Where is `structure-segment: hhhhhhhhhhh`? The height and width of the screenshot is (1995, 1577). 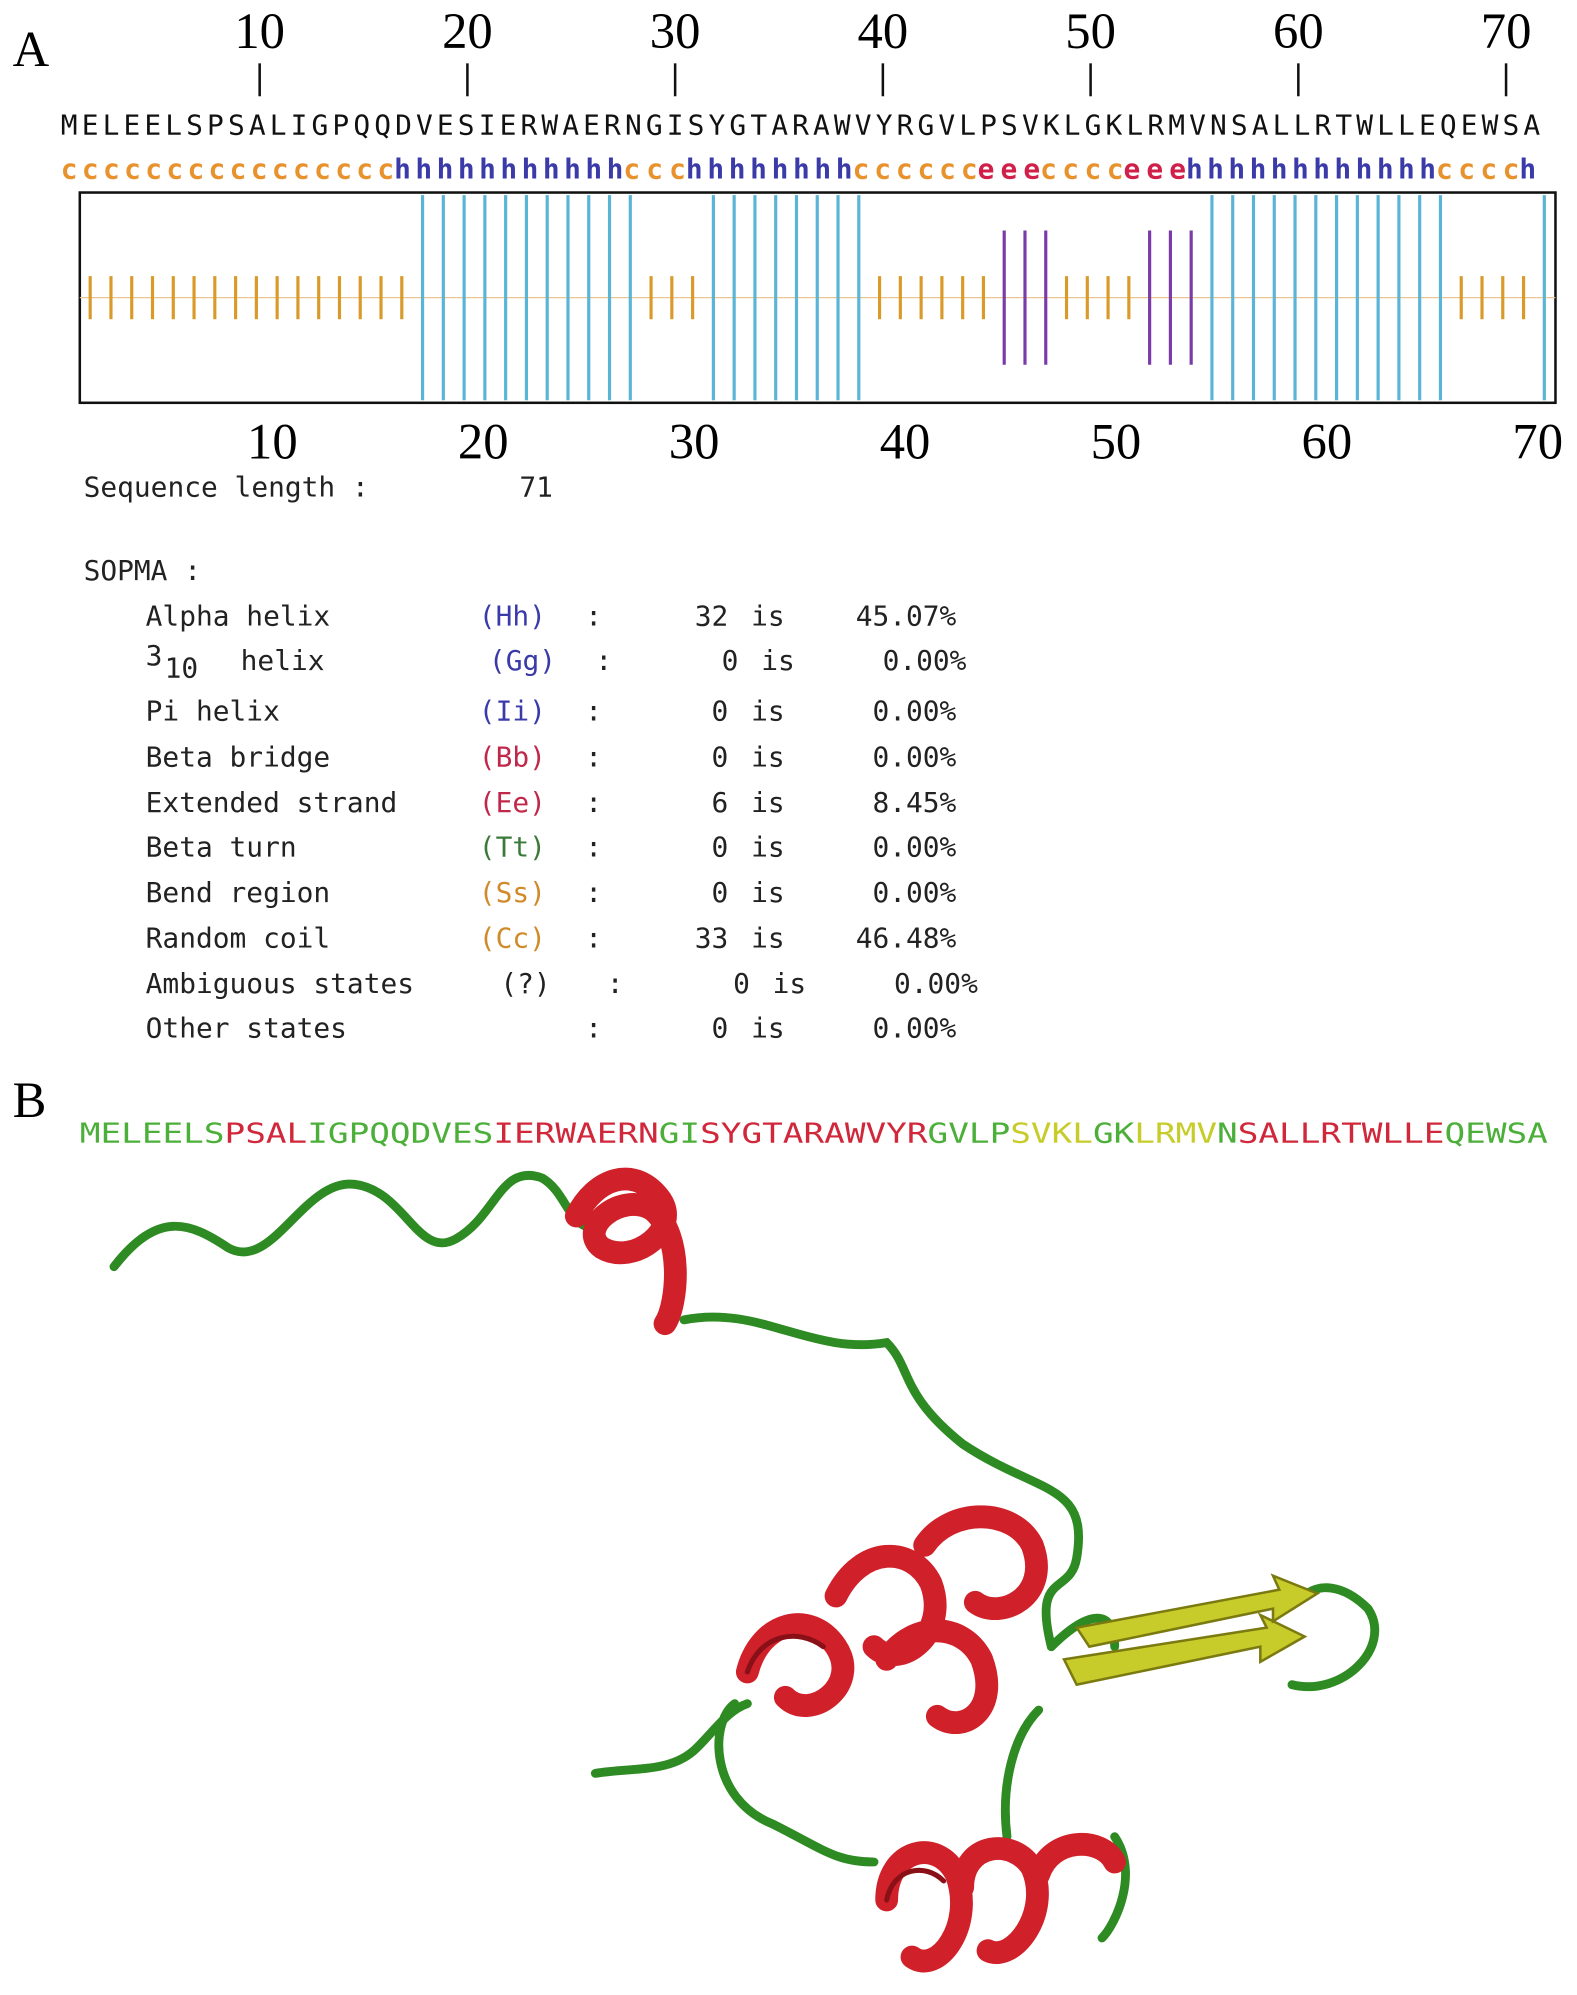 structure-segment: hhhhhhhhhhh is located at coordinates (508, 169).